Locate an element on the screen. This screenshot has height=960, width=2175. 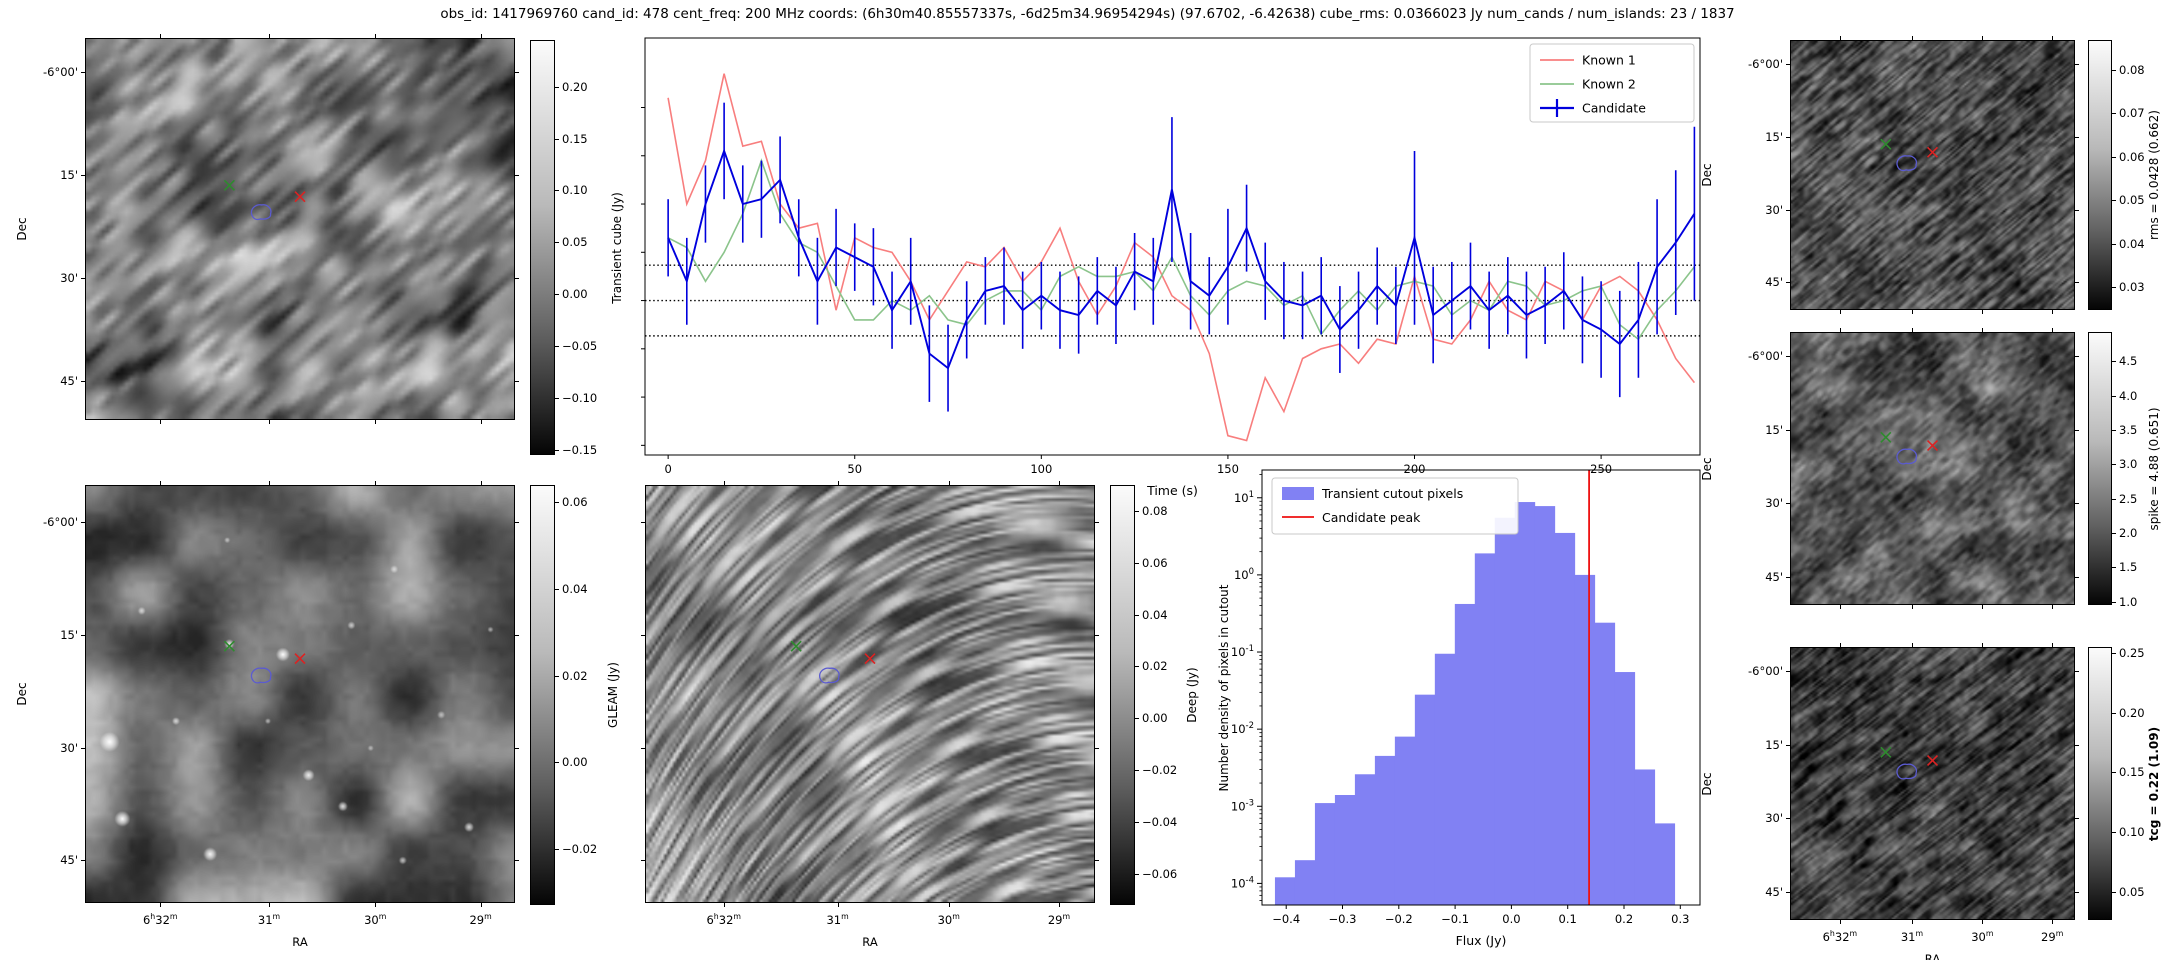
transient-colorbar-tick is located at coordinates (557, 243).